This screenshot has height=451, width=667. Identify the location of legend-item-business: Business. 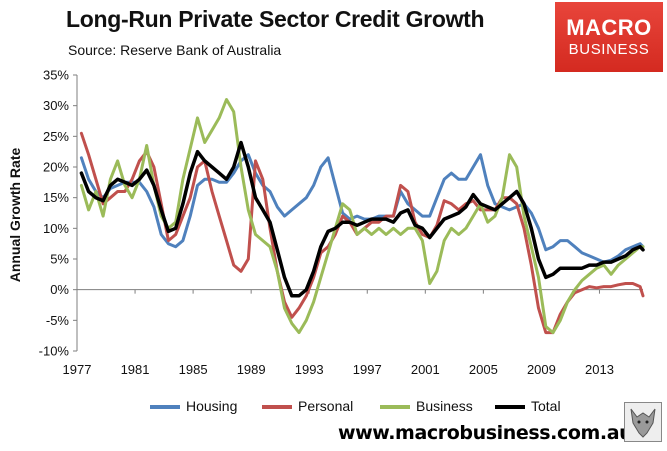
(426, 406).